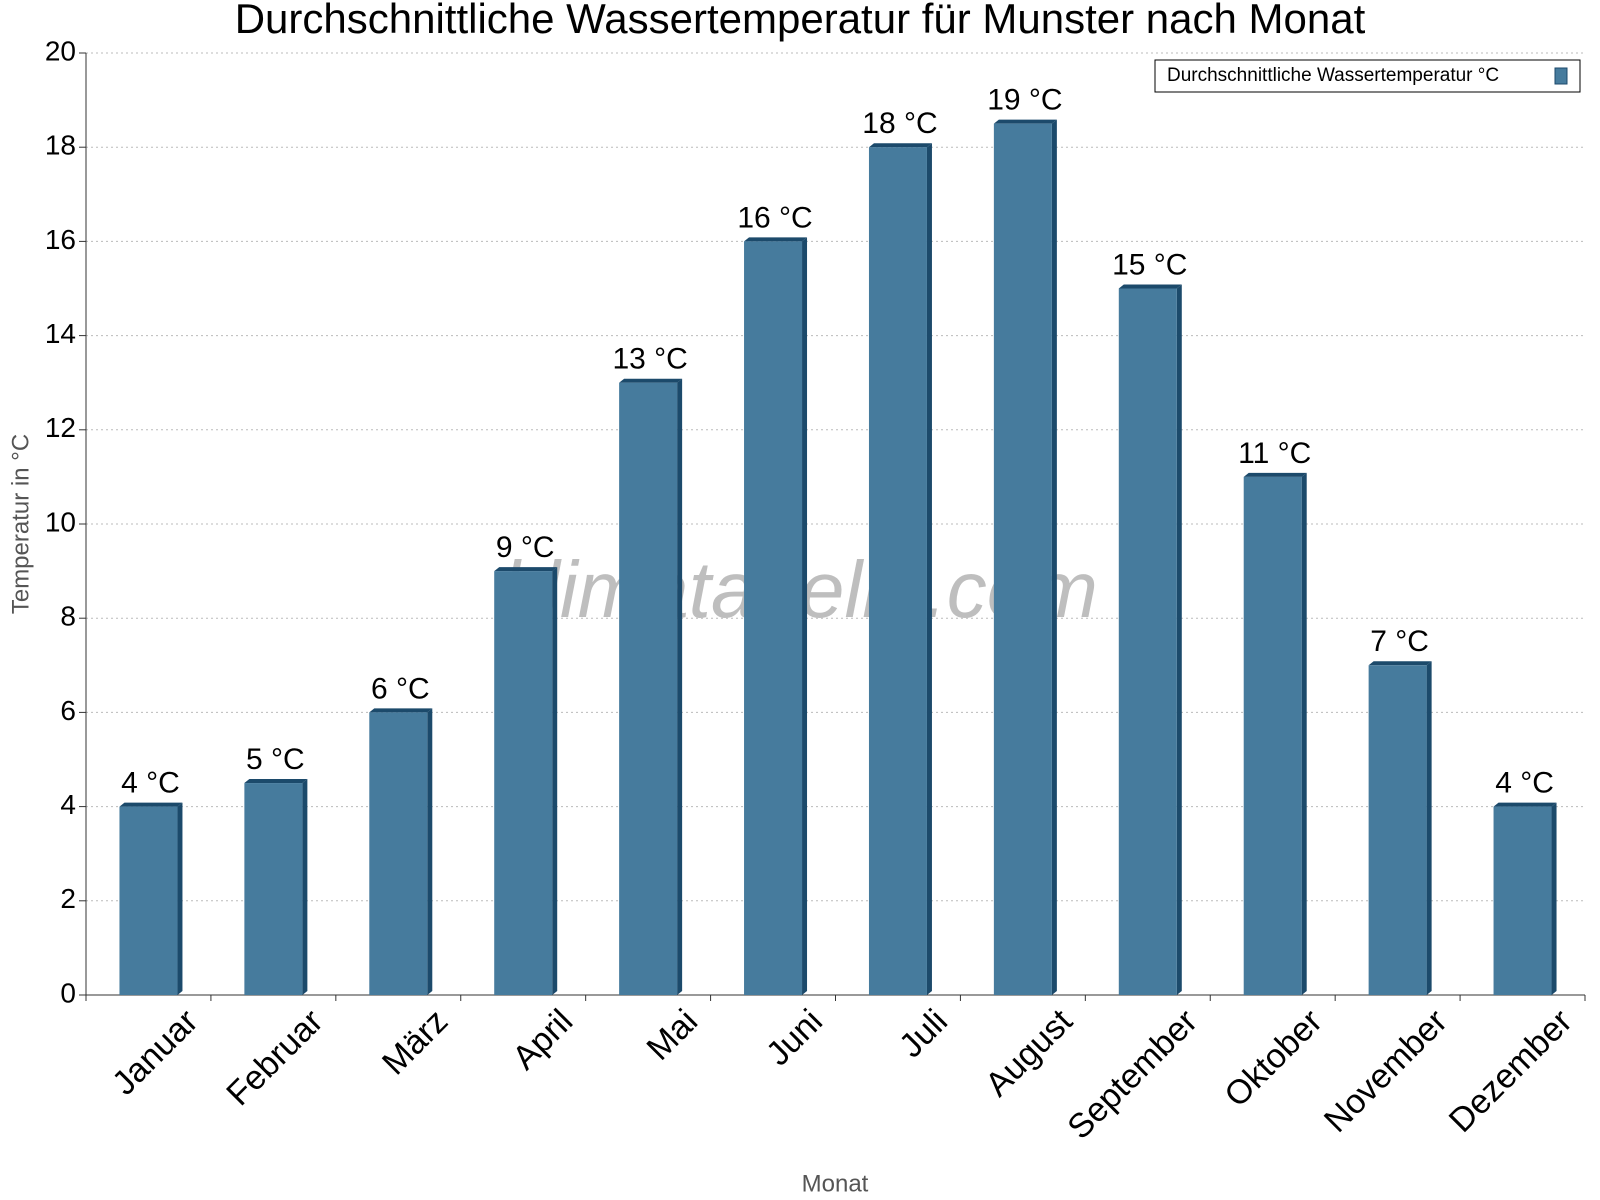 Image resolution: width=1600 pixels, height=1200 pixels. Describe the element at coordinates (1024, 100) in the screenshot. I see `data-label: 19 °C` at that location.